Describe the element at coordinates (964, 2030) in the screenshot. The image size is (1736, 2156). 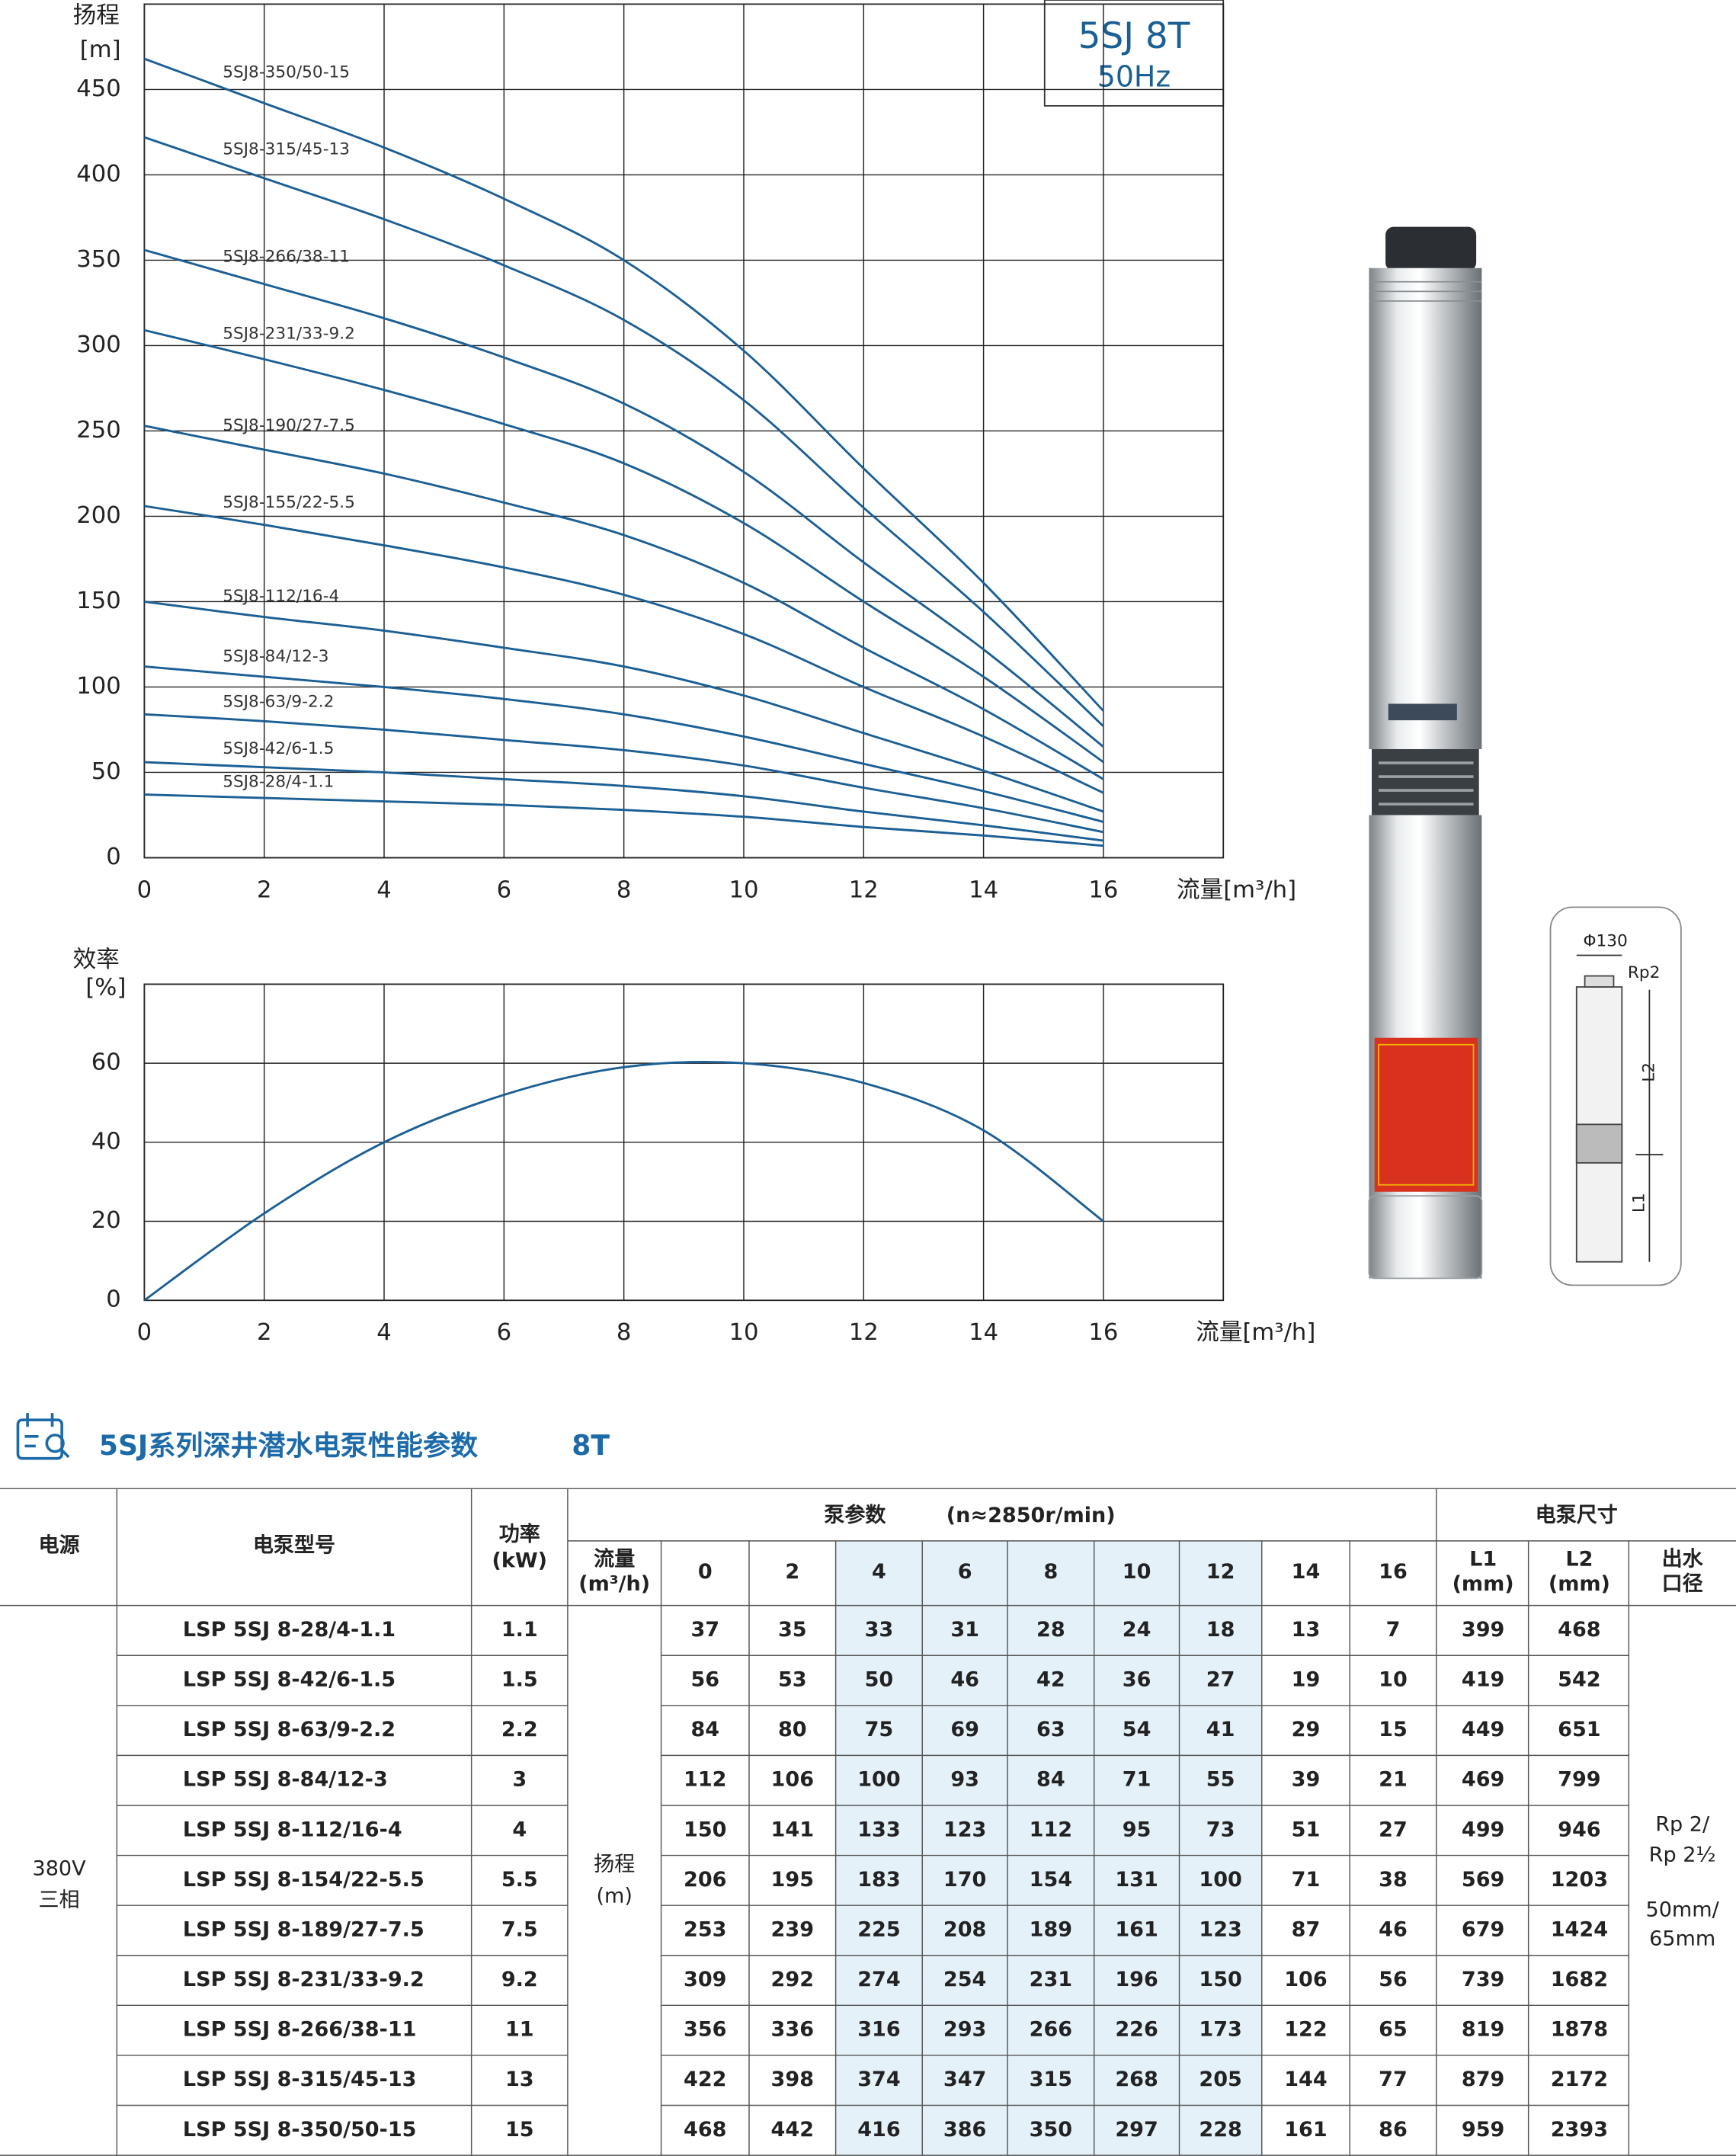
I see `table-cell: 293` at that location.